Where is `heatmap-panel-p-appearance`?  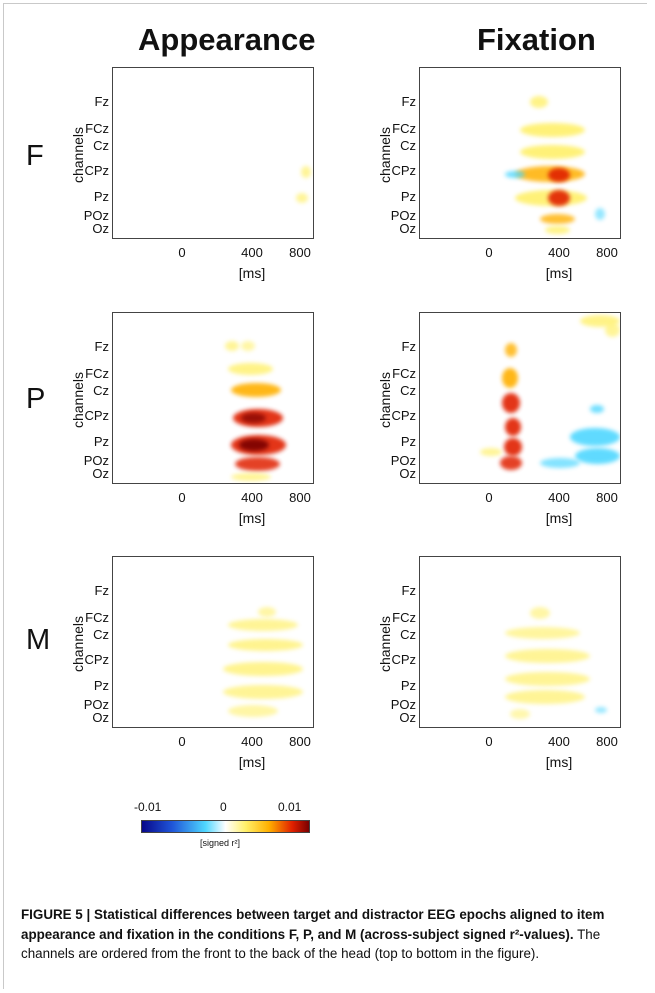 heatmap-panel-p-appearance is located at coordinates (213, 398).